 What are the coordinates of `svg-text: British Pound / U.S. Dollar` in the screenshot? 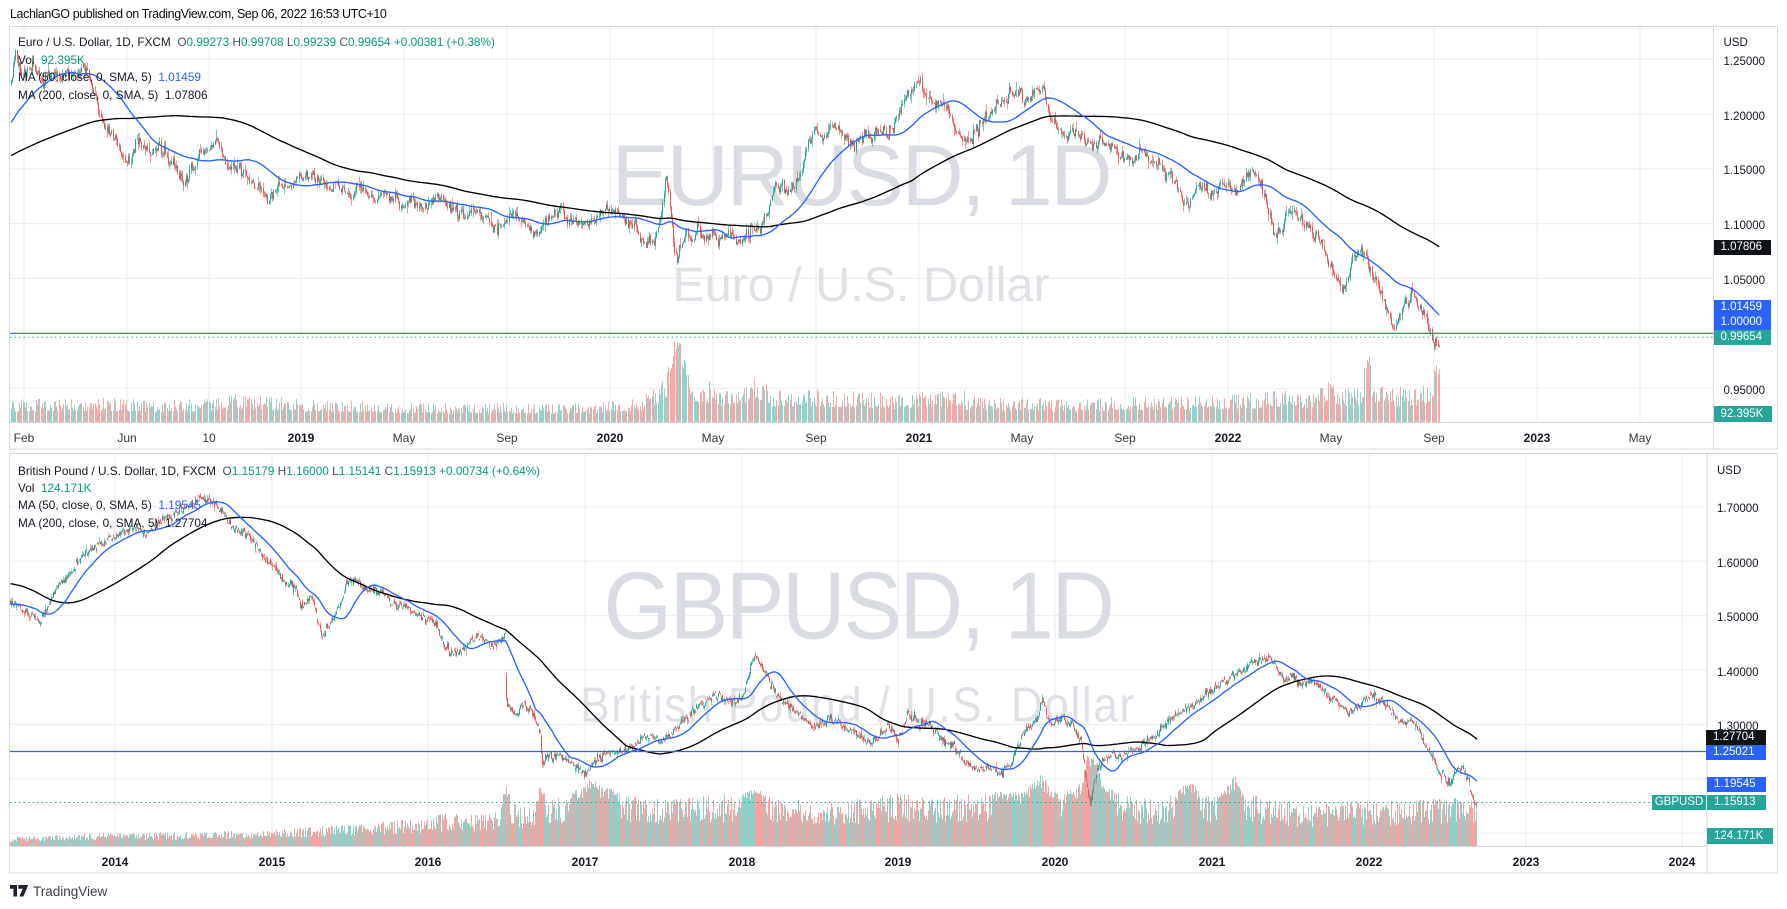 It's located at (858, 704).